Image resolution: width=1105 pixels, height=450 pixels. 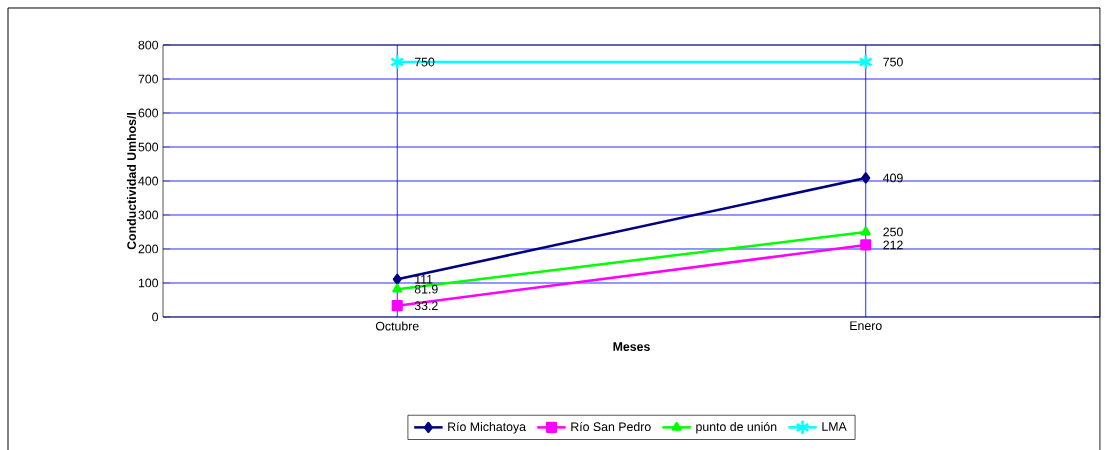 What do you see at coordinates (866, 325) in the screenshot?
I see `x-tick-label: Enero` at bounding box center [866, 325].